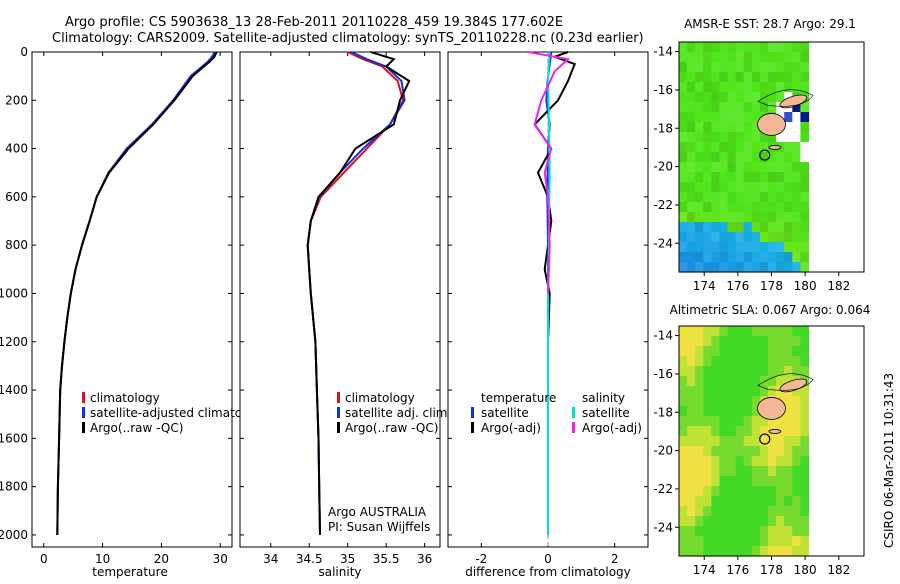  Describe the element at coordinates (472, 412) in the screenshot. I see `legend-swatch-temp-satellite` at that location.